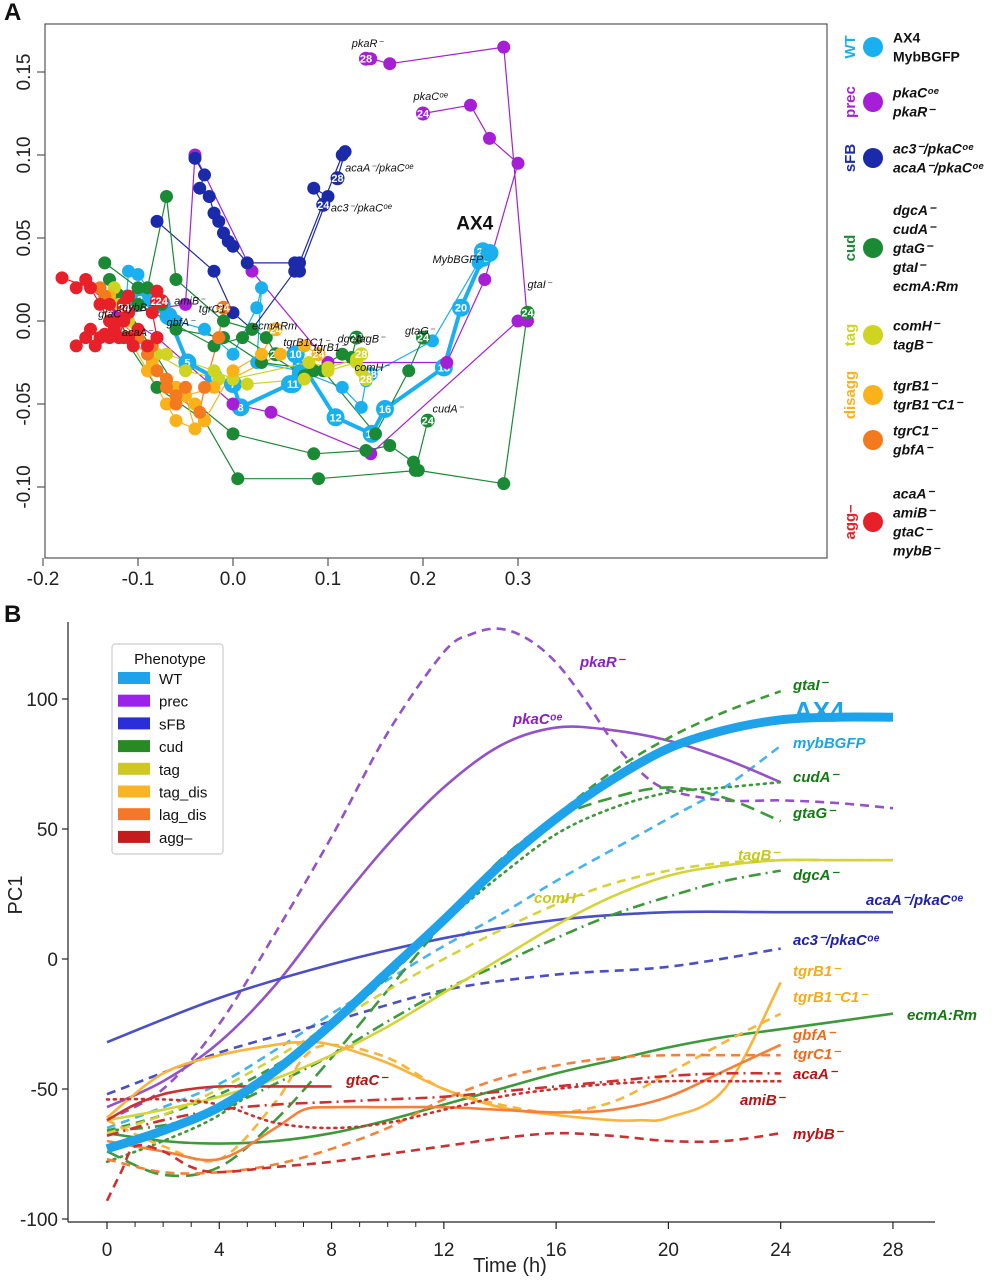  Describe the element at coordinates (12, 13) in the screenshot. I see `panel-label-a: A` at that location.